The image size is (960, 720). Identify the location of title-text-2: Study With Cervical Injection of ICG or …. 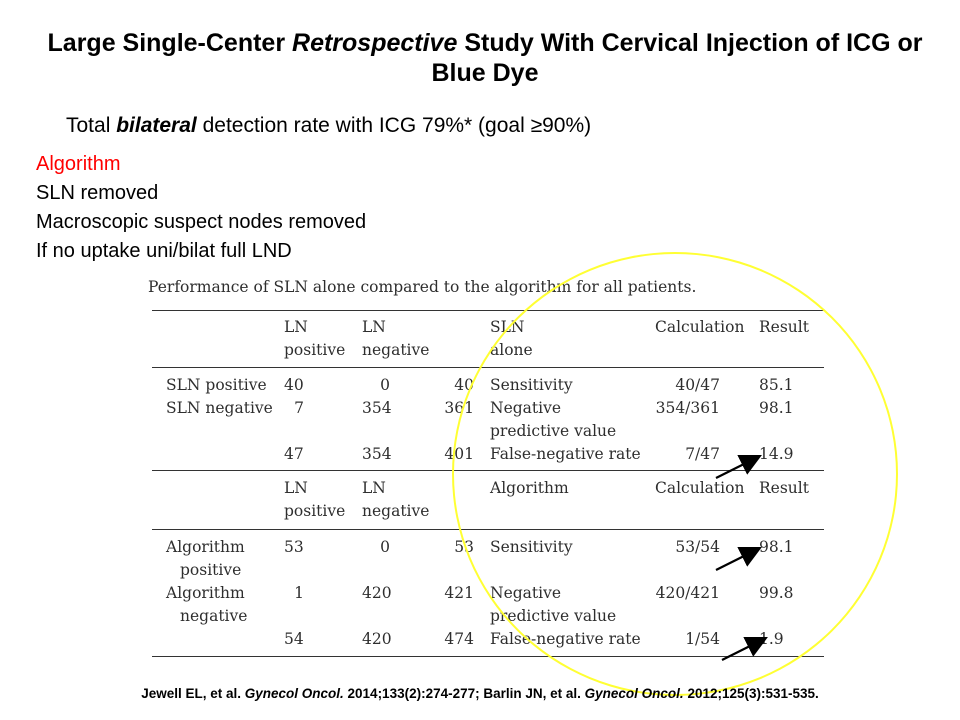
(677, 58).